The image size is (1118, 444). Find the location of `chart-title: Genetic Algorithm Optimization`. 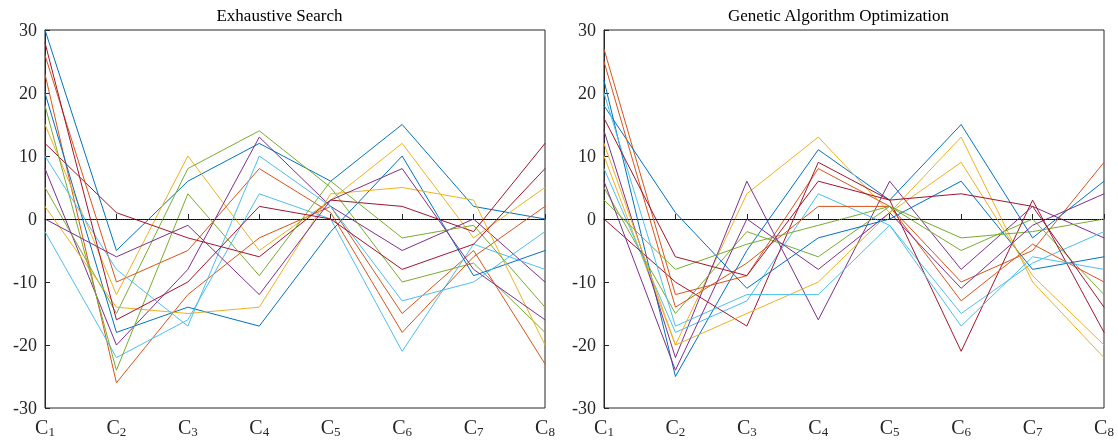

chart-title: Genetic Algorithm Optimization is located at coordinates (839, 15).